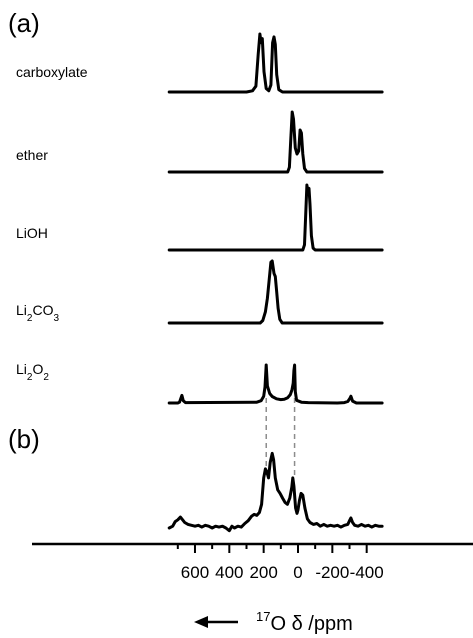 The width and height of the screenshot is (473, 638). What do you see at coordinates (24, 439) in the screenshot?
I see `panel-label-b: (b)` at bounding box center [24, 439].